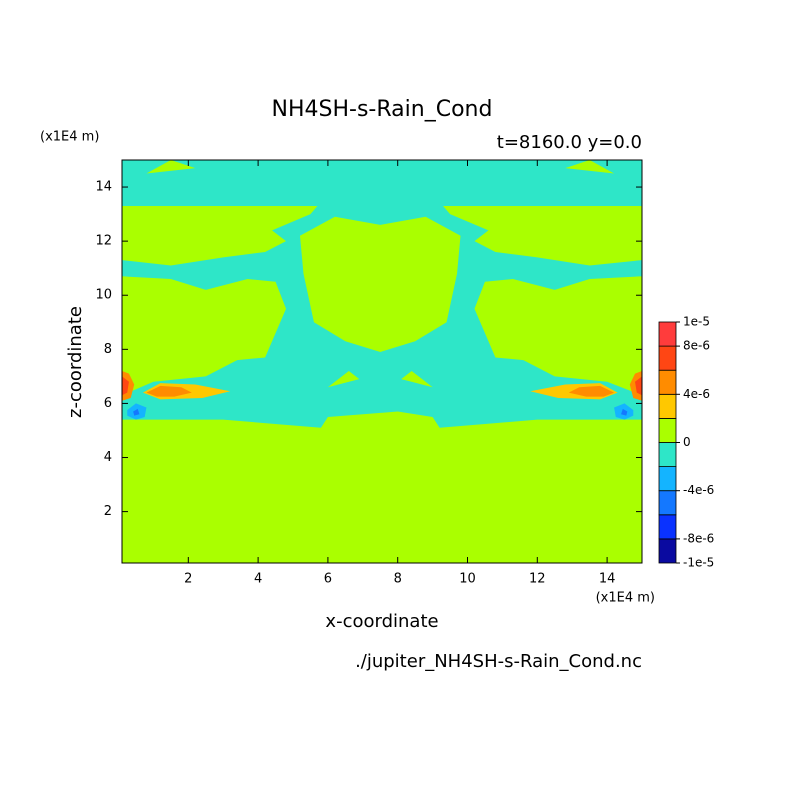  What do you see at coordinates (696, 322) in the screenshot?
I see `colorbar-label: 1e-5` at bounding box center [696, 322].